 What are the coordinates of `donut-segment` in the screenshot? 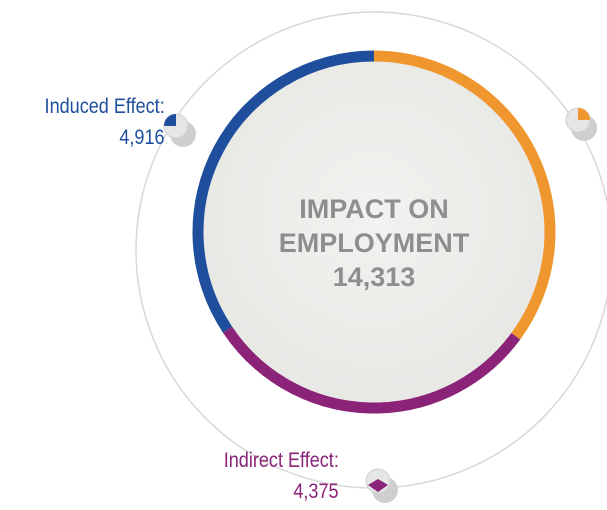 It's located at (371, 370).